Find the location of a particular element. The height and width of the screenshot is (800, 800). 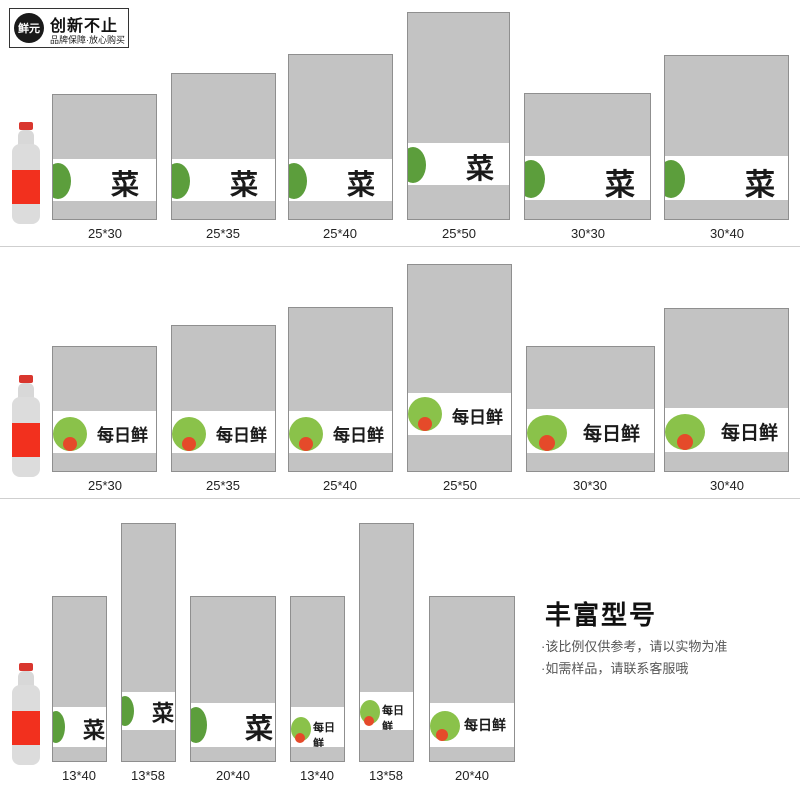

bag-row1-4: 菜 is located at coordinates (458, 116).